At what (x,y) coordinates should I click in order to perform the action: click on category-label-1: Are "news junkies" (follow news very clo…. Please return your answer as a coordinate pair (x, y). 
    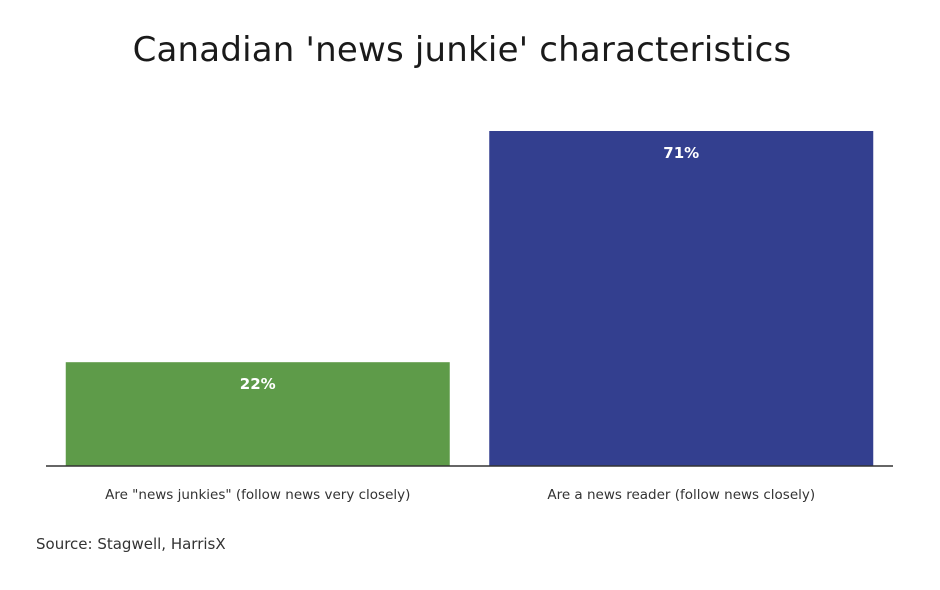
    Looking at the image, I should click on (257, 495).